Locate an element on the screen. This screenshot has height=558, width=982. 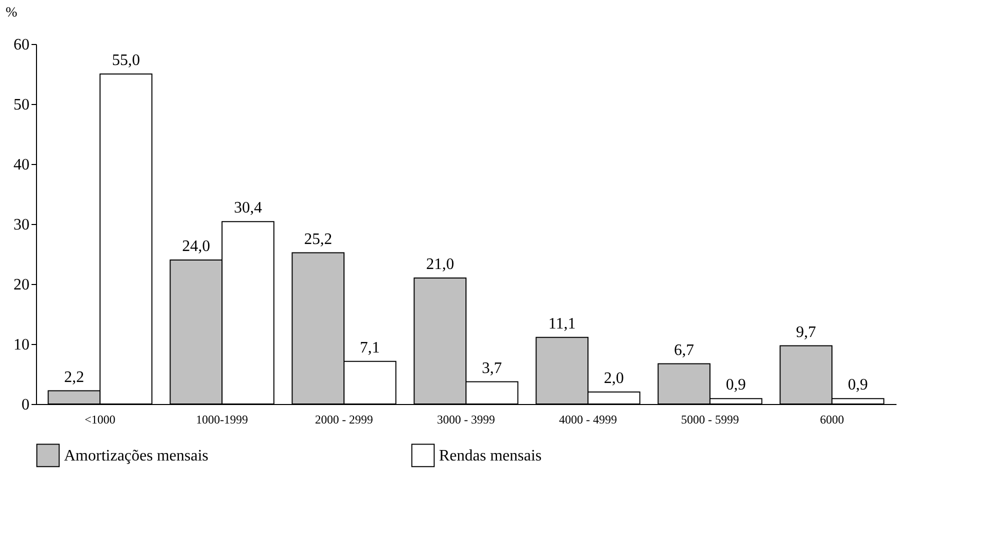
data-label: 9,7 is located at coordinates (806, 332).